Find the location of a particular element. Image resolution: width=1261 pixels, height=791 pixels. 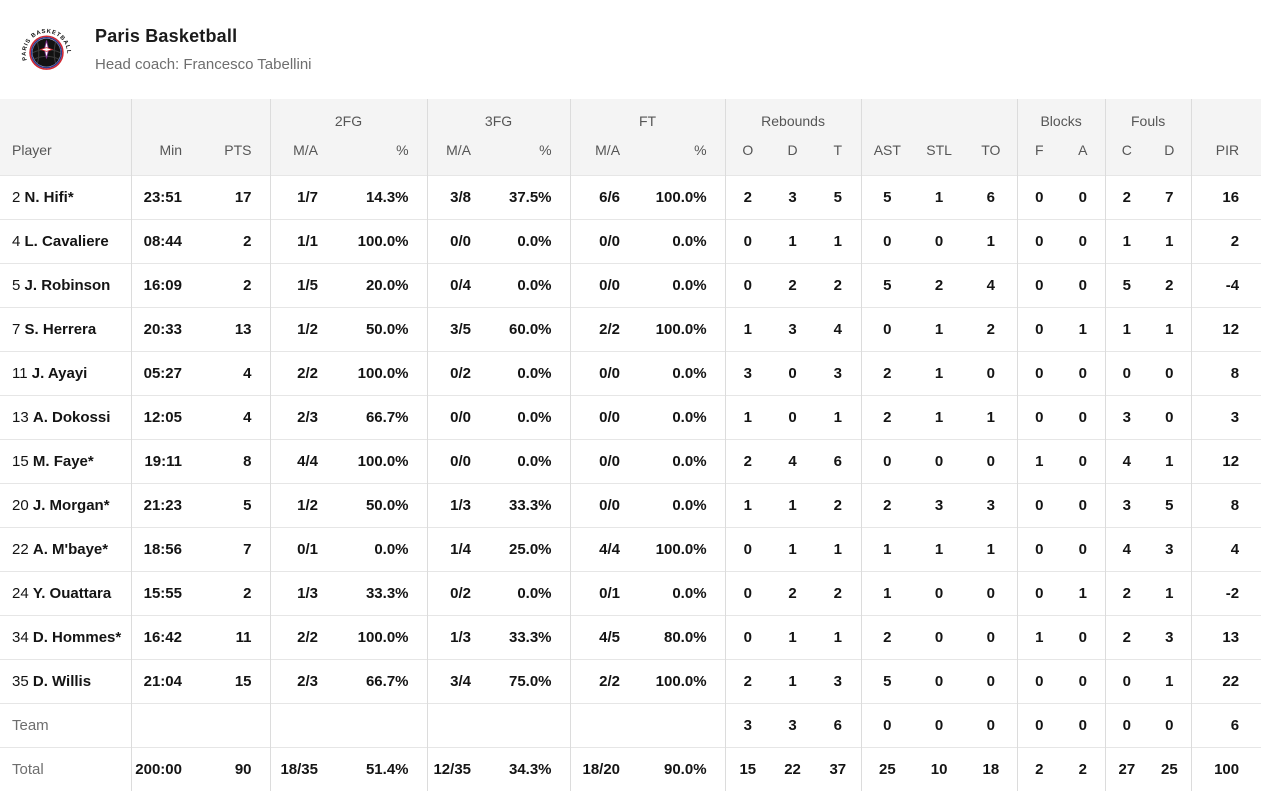

stat-cell: 90.0% is located at coordinates (682, 768).